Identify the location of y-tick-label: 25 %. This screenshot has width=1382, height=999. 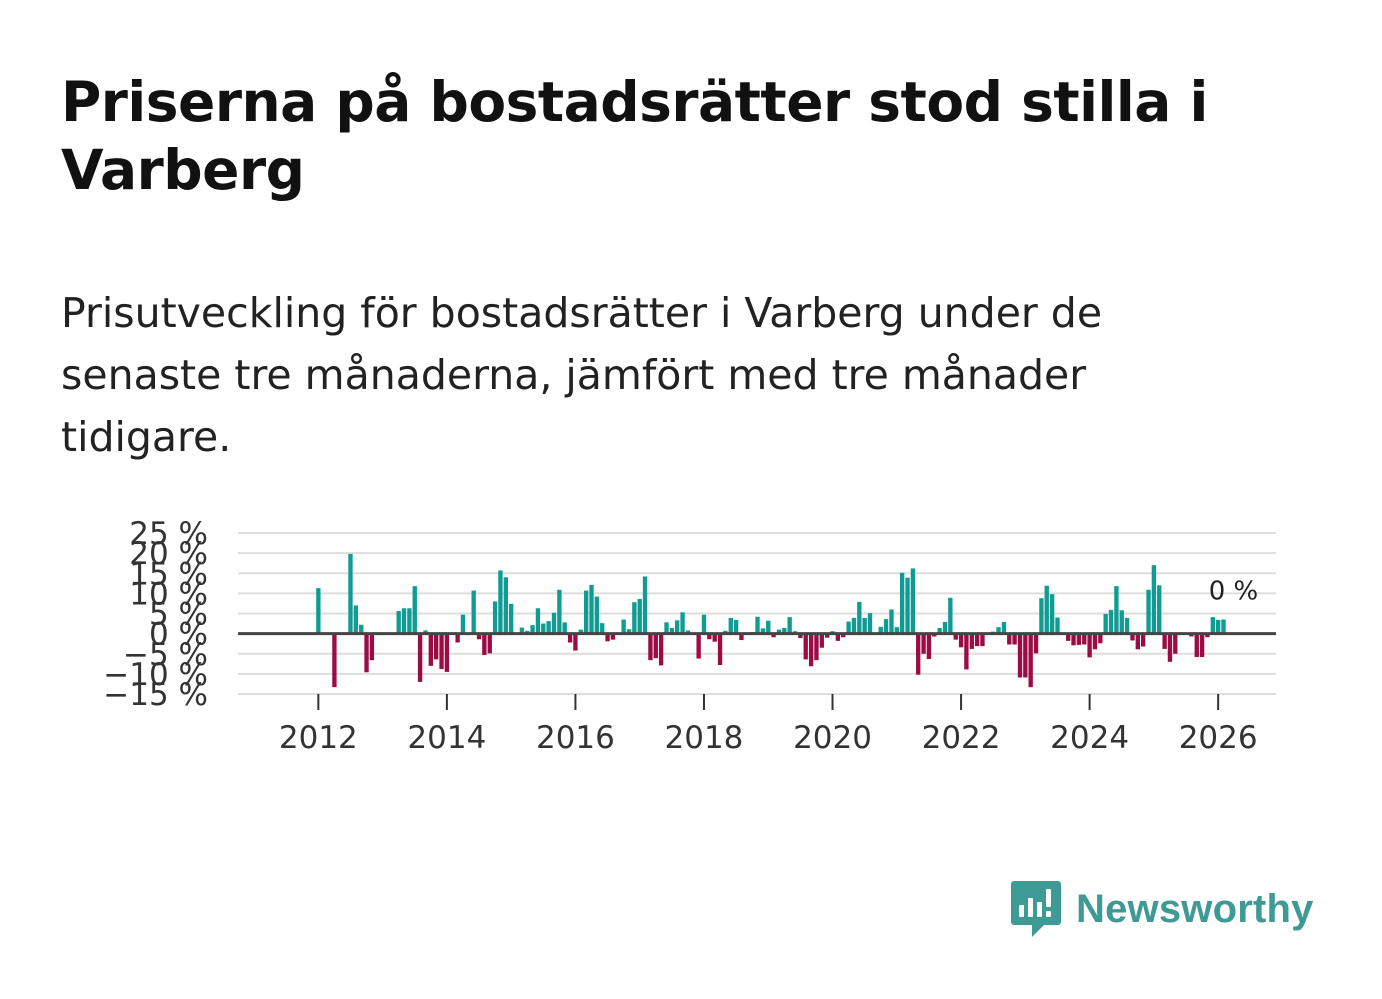
(168, 534).